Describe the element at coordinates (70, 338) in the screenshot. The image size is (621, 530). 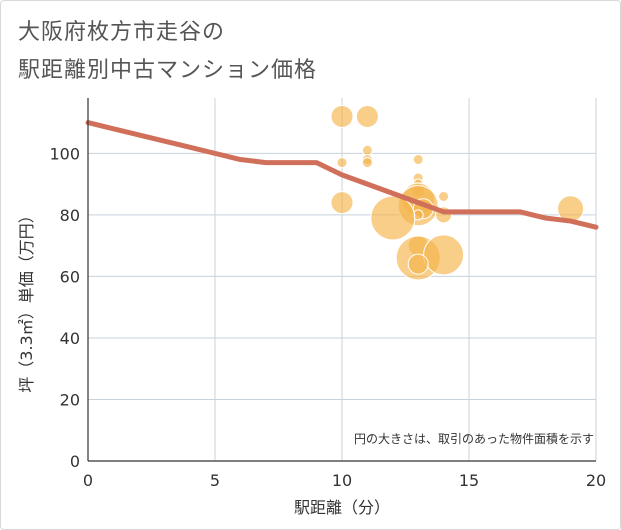
I see `y-tick-label-40: 40` at that location.